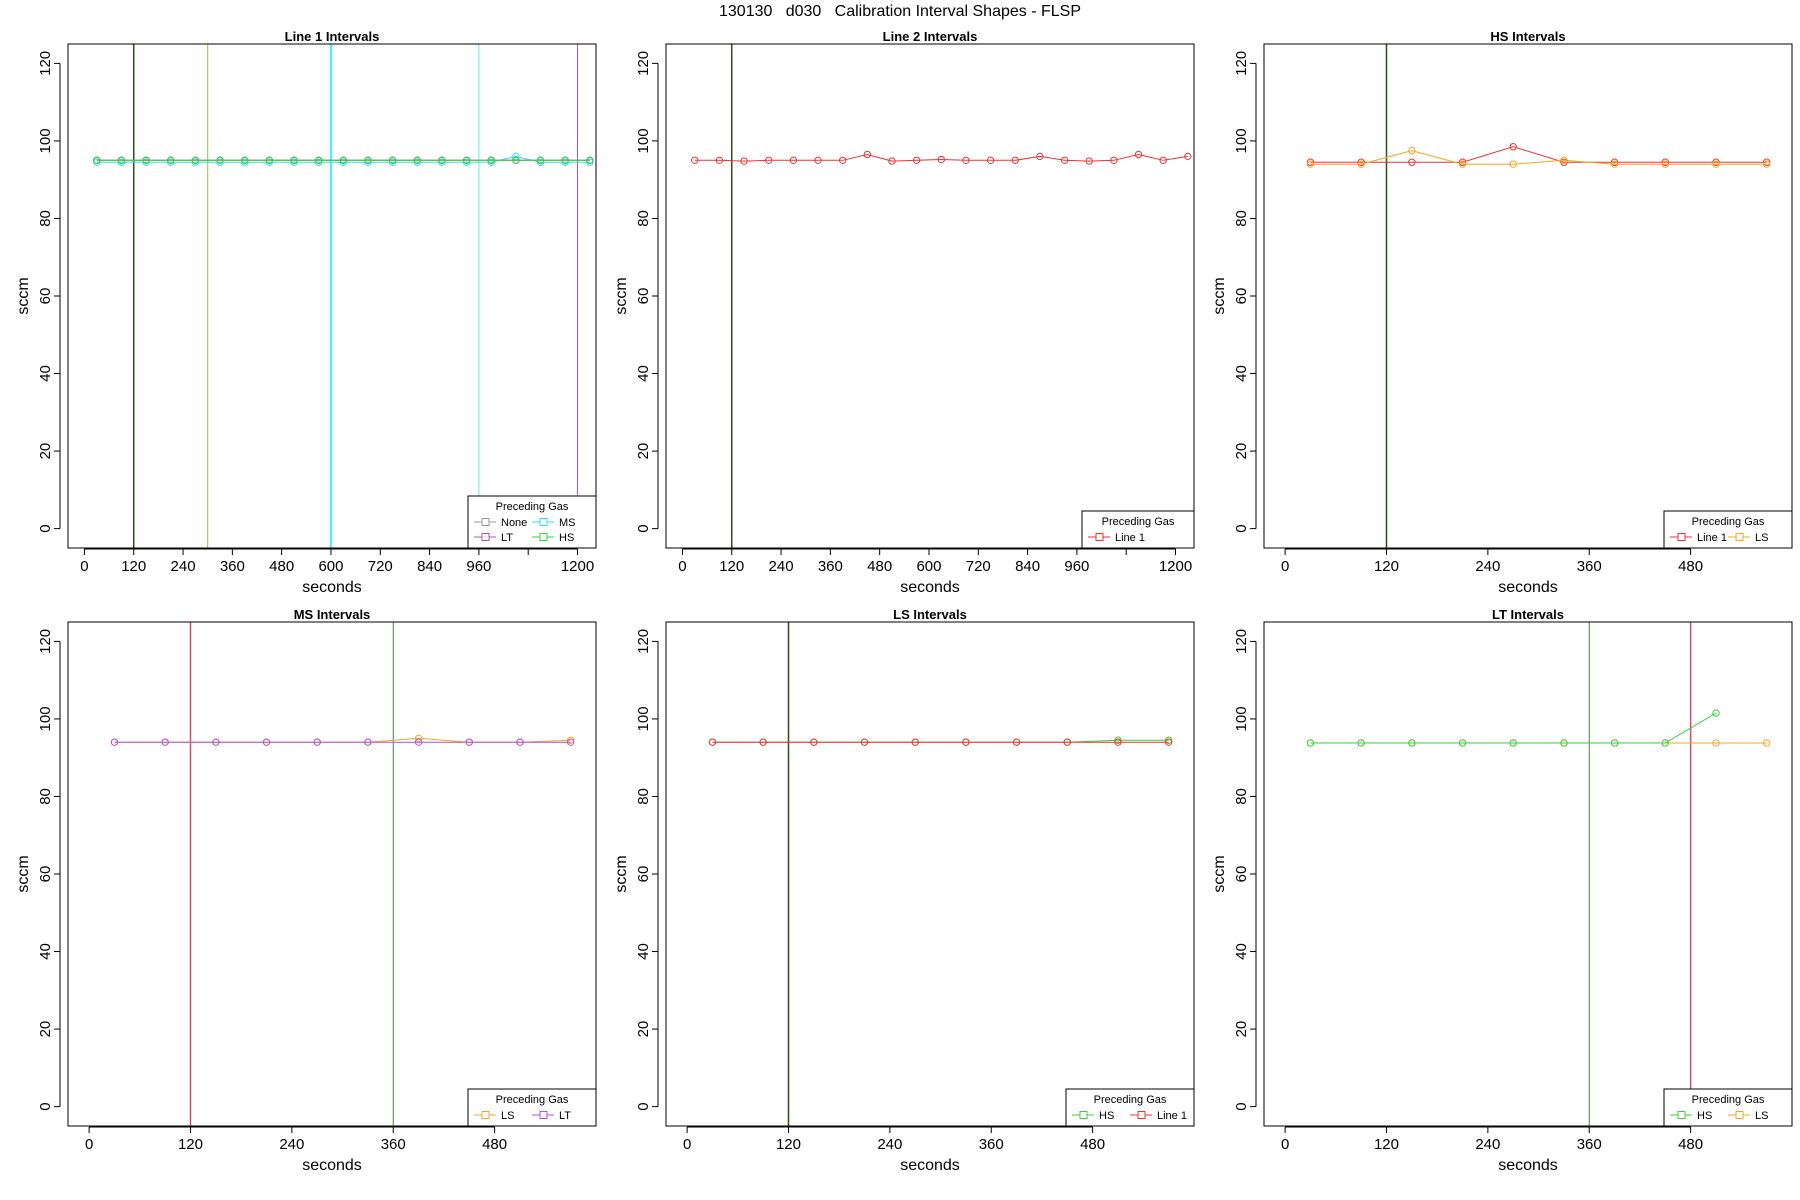 The width and height of the screenshot is (1800, 1200). What do you see at coordinates (485, 1115) in the screenshot?
I see `legend-marker-ls` at bounding box center [485, 1115].